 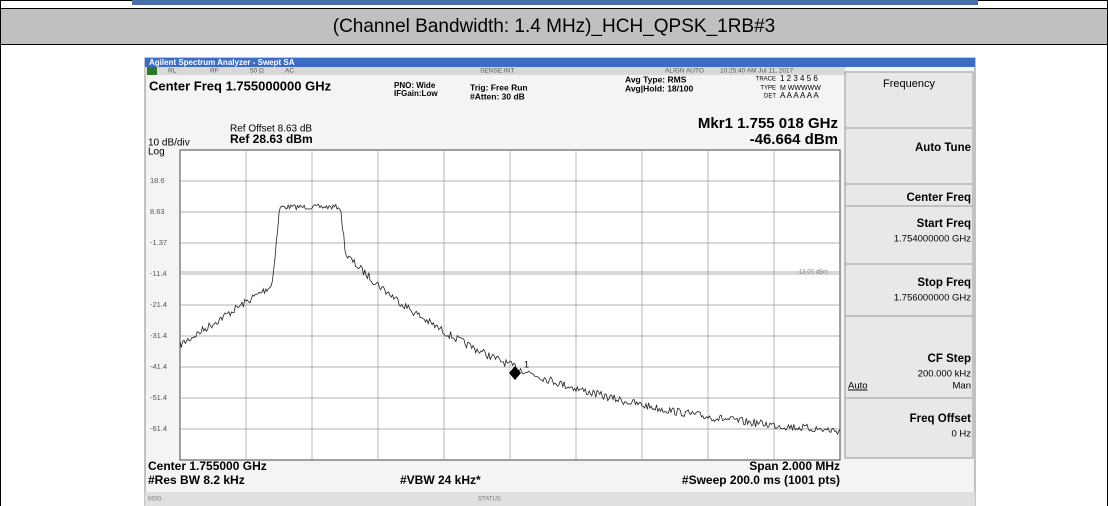 I want to click on softkey-label: Stop Freq, so click(x=944, y=283).